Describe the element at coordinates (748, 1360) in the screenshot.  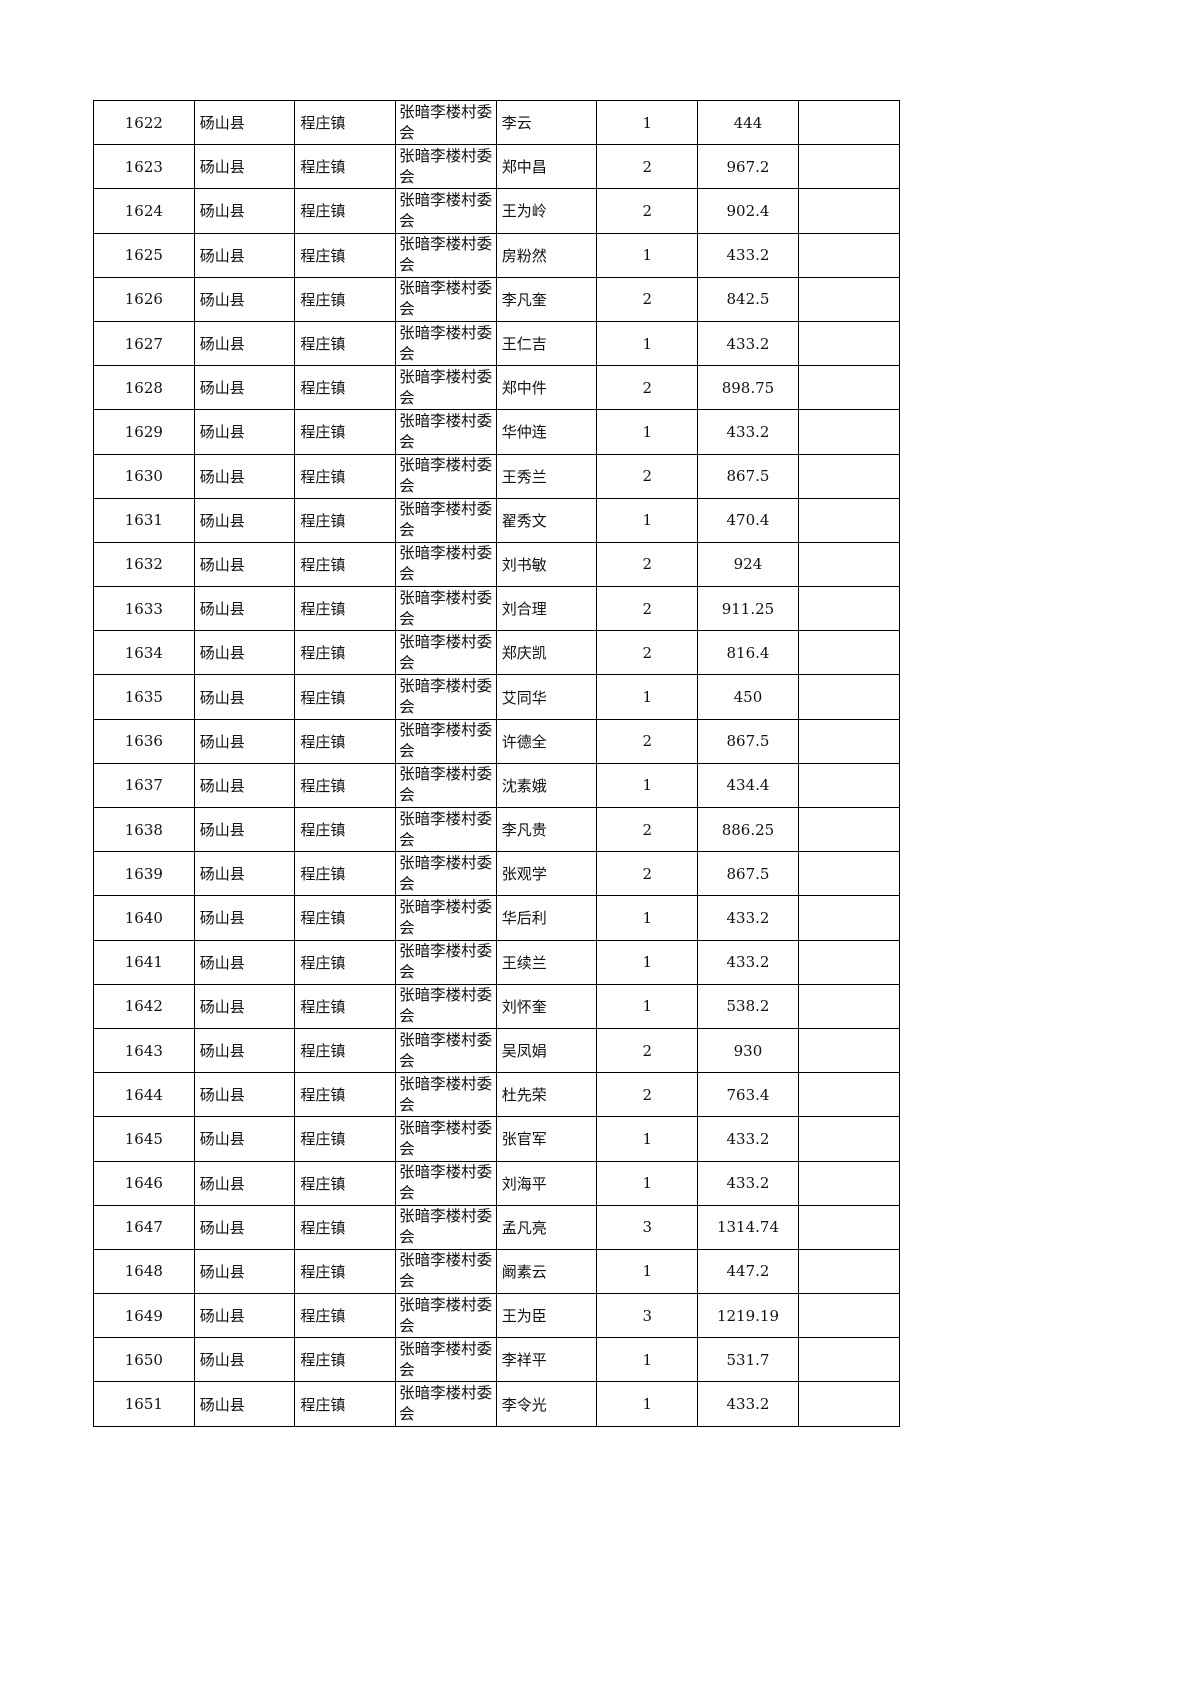
I see `amount-cell: 531.7` at that location.